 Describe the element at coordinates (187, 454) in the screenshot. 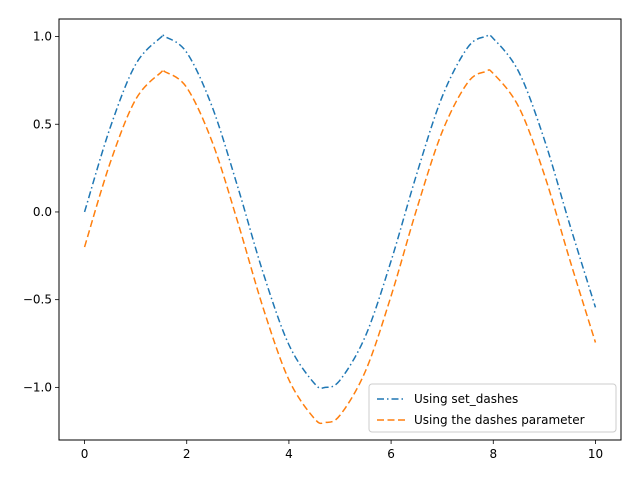

I see `x-tick-label: 2` at that location.